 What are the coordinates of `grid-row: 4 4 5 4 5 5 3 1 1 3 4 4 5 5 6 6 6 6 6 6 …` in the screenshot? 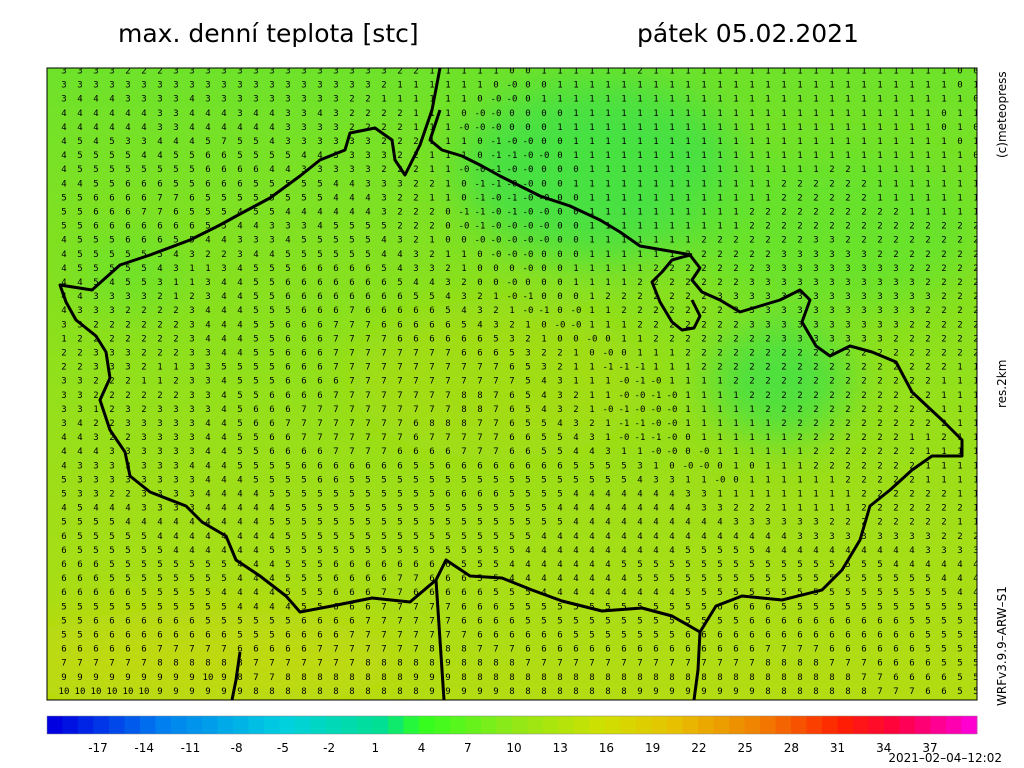 It's located at (519, 283).